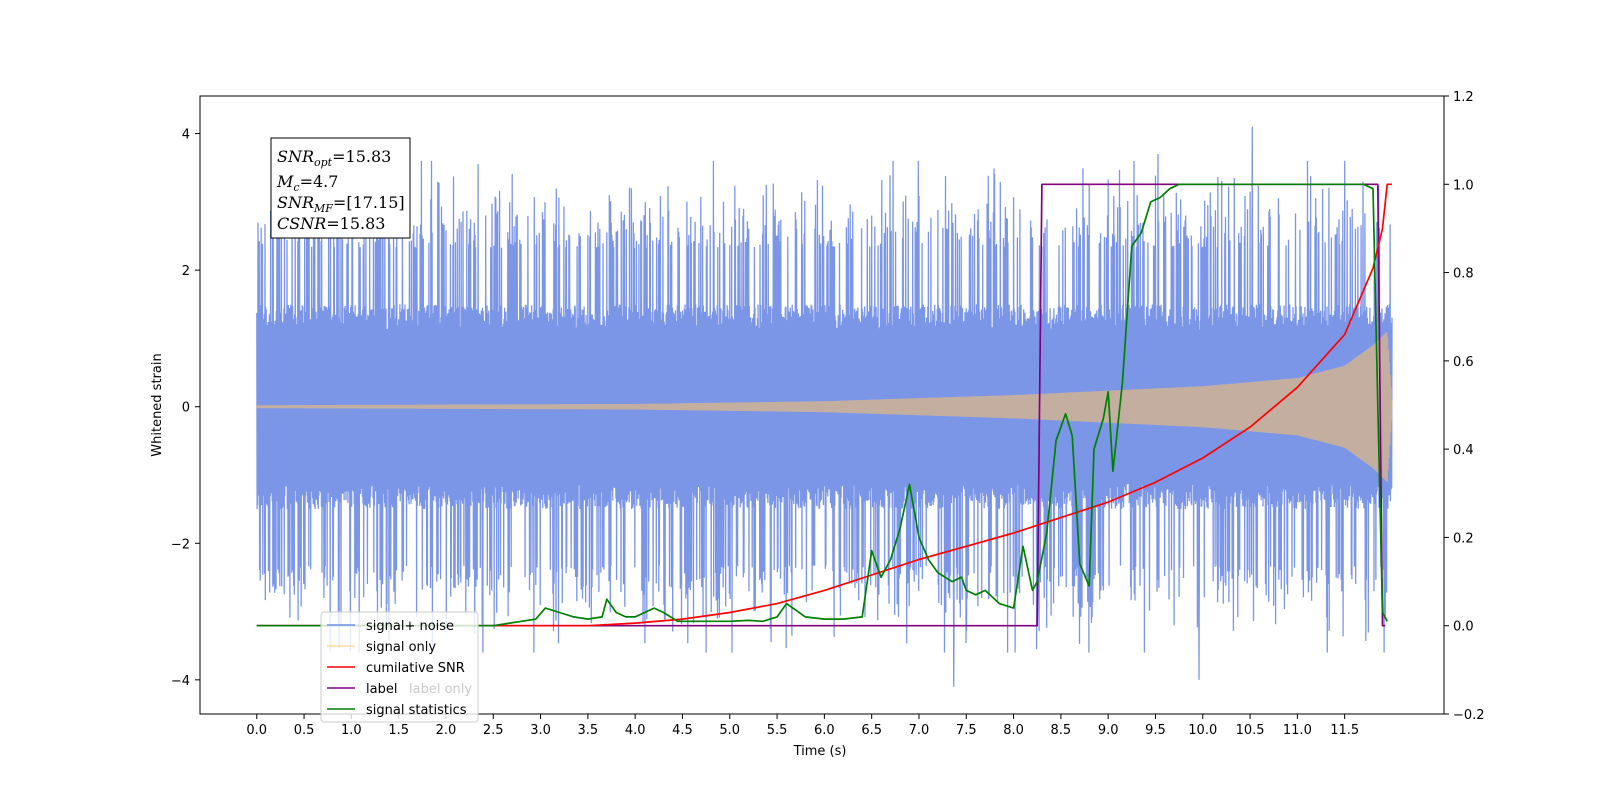 The image size is (1600, 800). Describe the element at coordinates (398, 730) in the screenshot. I see `x-tick-label: 1.5` at that location.